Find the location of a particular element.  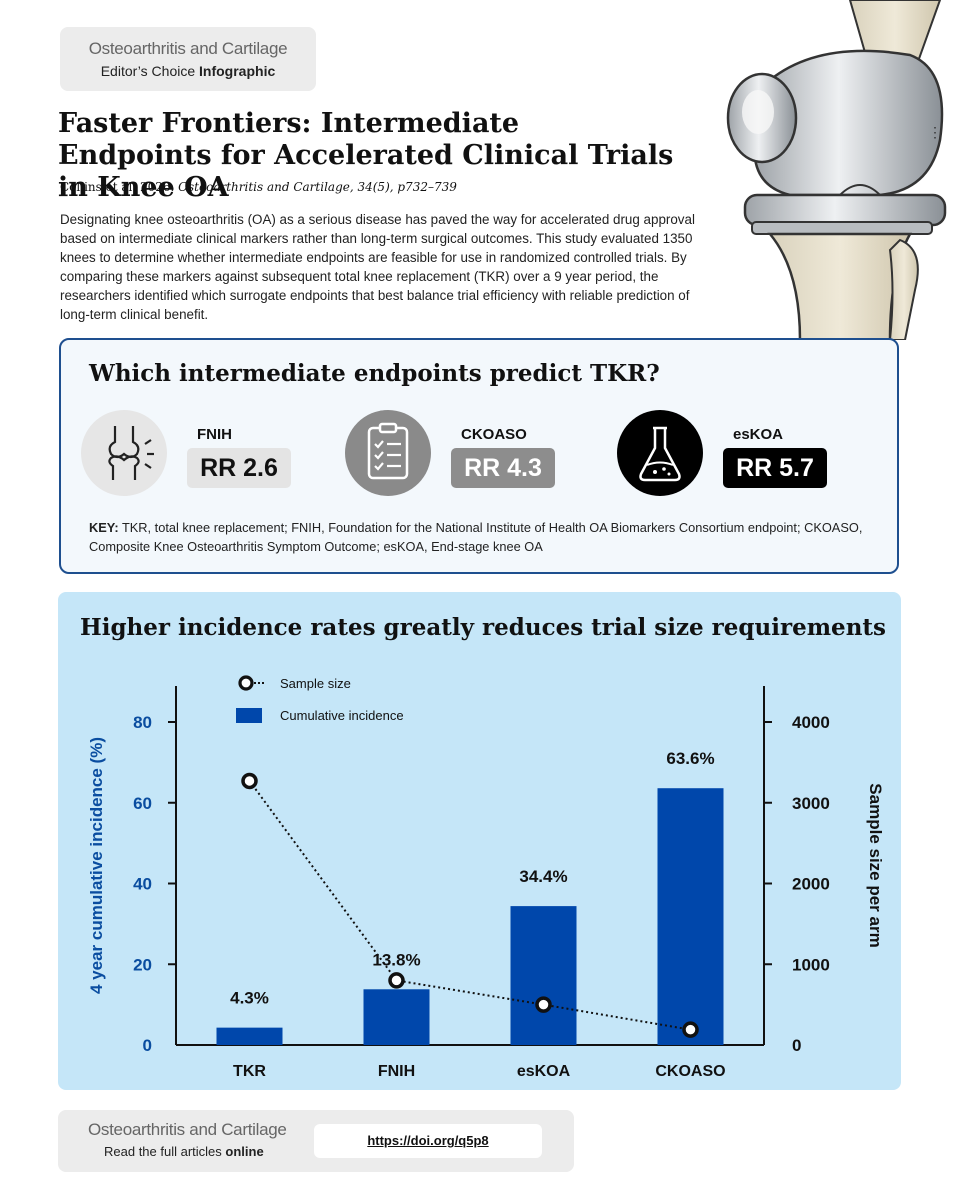

right-tick-label: 2000 is located at coordinates (811, 884).